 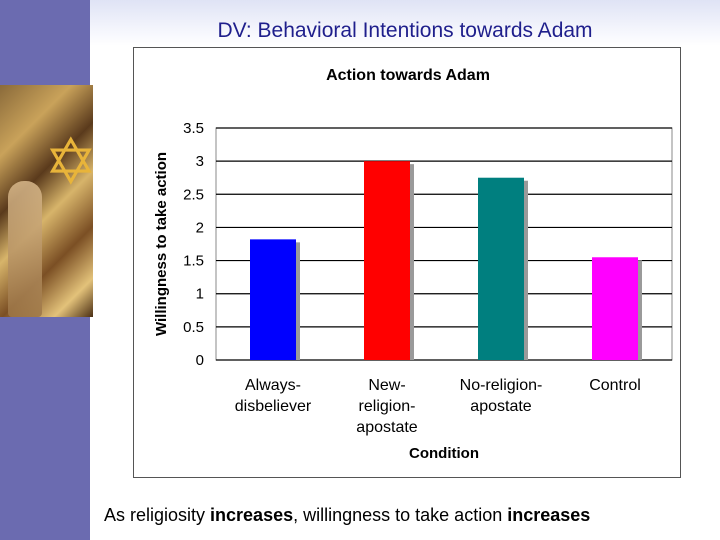 I want to click on x-category-label: Always-disbeliever, so click(x=273, y=396).